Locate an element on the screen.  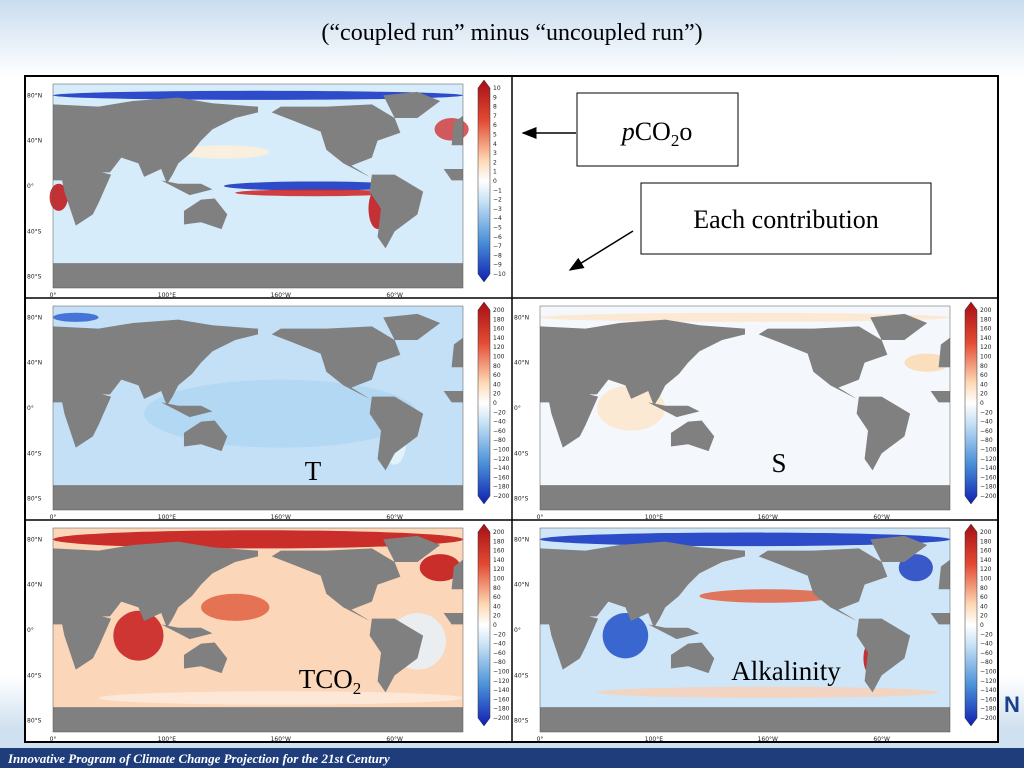
text: 2 is located at coordinates (357, 688).